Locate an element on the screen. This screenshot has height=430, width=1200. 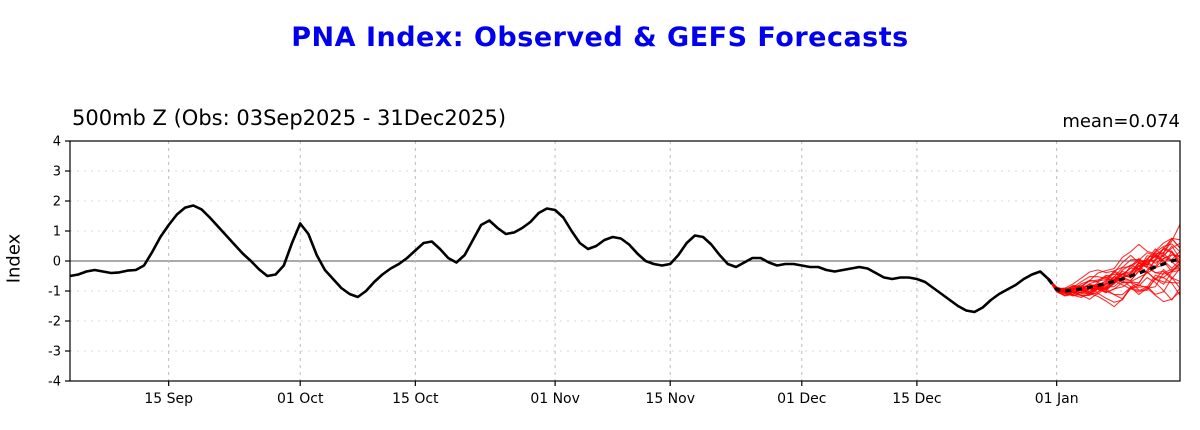
x-tick-label: 01 Oct is located at coordinates (300, 399).